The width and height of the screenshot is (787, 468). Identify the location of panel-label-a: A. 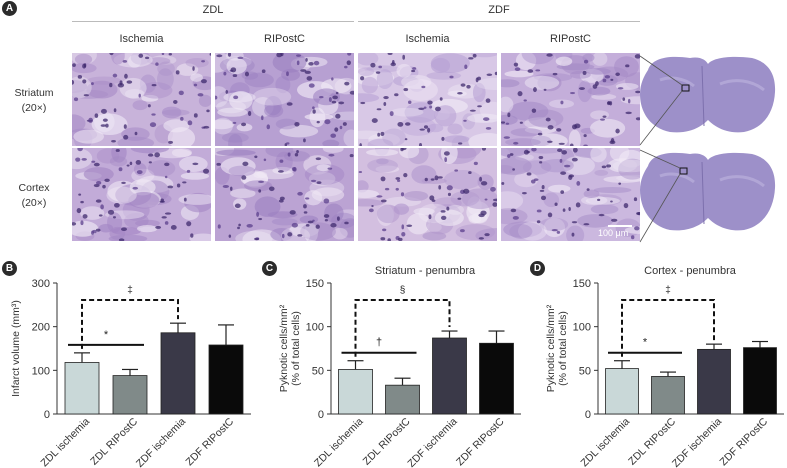
(9, 8).